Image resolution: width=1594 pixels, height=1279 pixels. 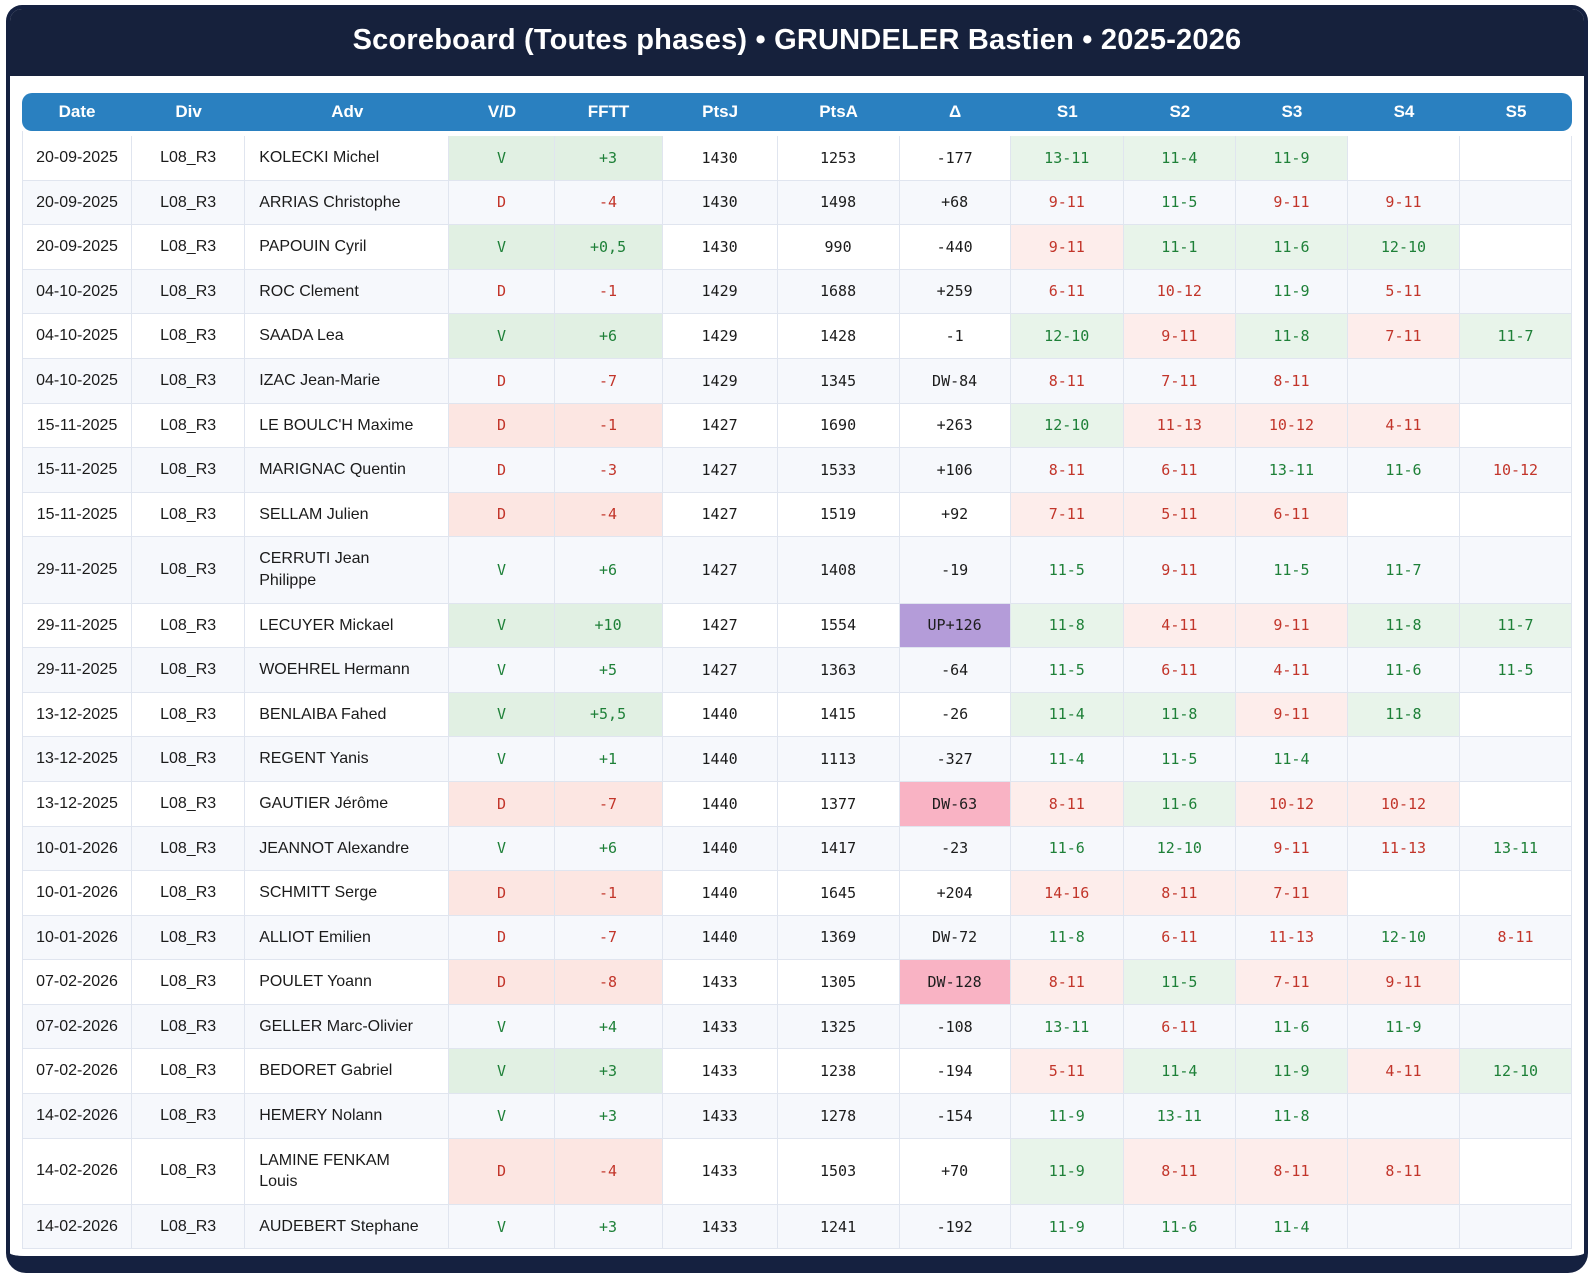 I want to click on cell-set-s1: 11-8, so click(x=1067, y=938).